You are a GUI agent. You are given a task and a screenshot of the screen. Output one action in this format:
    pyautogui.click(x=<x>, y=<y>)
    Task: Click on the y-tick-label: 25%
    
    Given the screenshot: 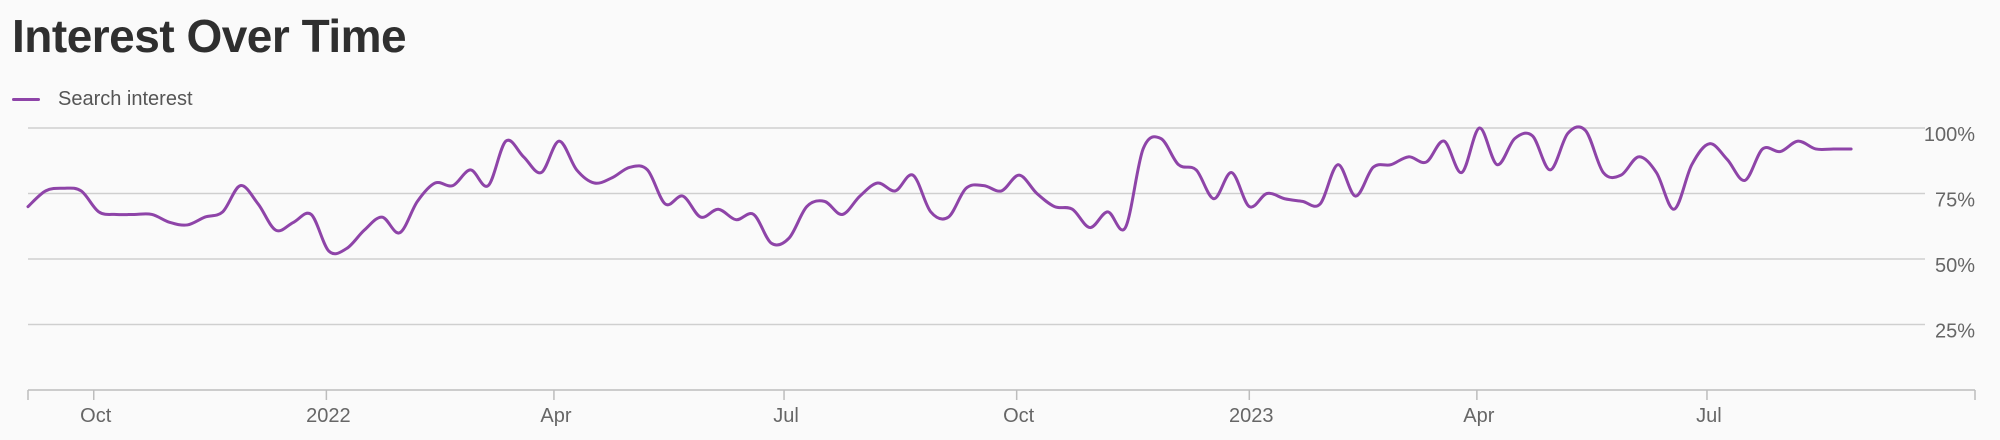 What is the action you would take?
    pyautogui.click(x=1955, y=332)
    